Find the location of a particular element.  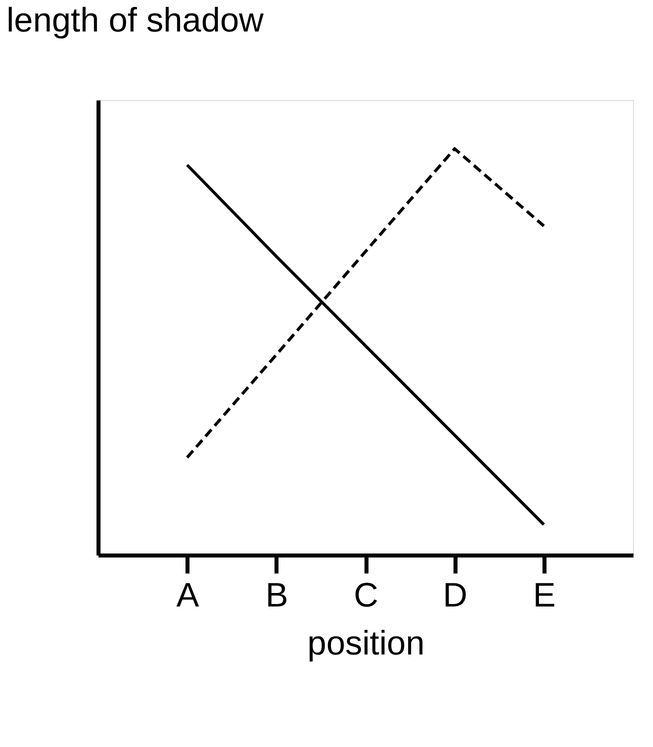

x-tick-label: A is located at coordinates (188, 595).